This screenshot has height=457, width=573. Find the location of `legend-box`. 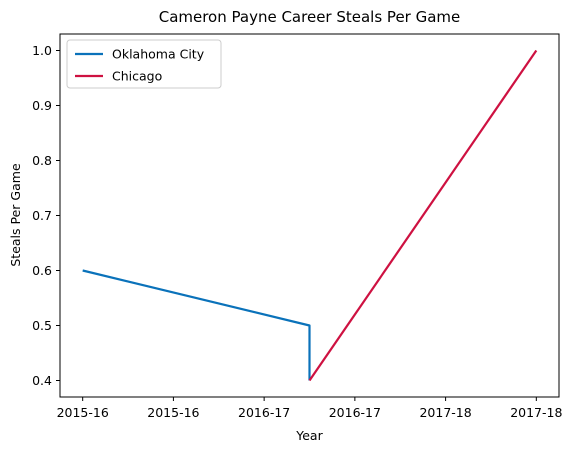

legend-box is located at coordinates (144, 64).